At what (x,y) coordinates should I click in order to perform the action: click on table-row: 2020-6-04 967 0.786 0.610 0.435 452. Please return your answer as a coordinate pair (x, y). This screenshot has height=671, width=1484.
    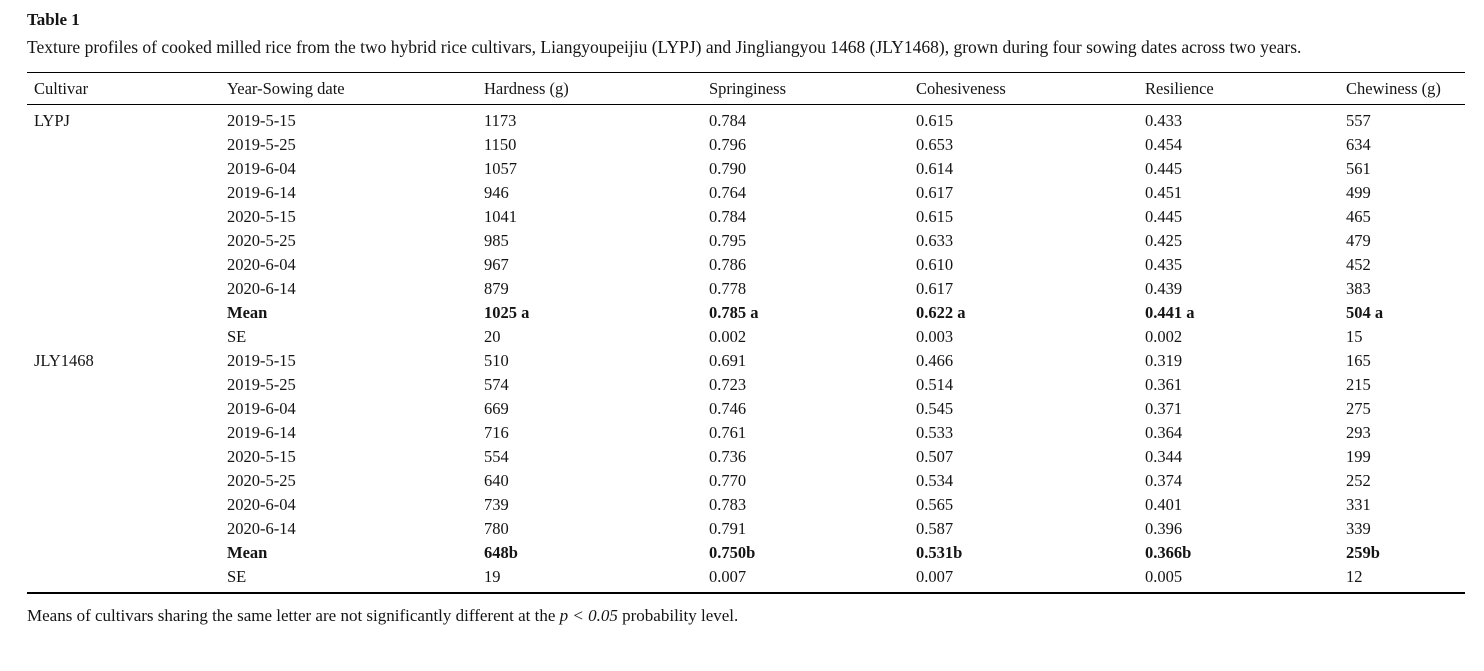
    Looking at the image, I should click on (746, 265).